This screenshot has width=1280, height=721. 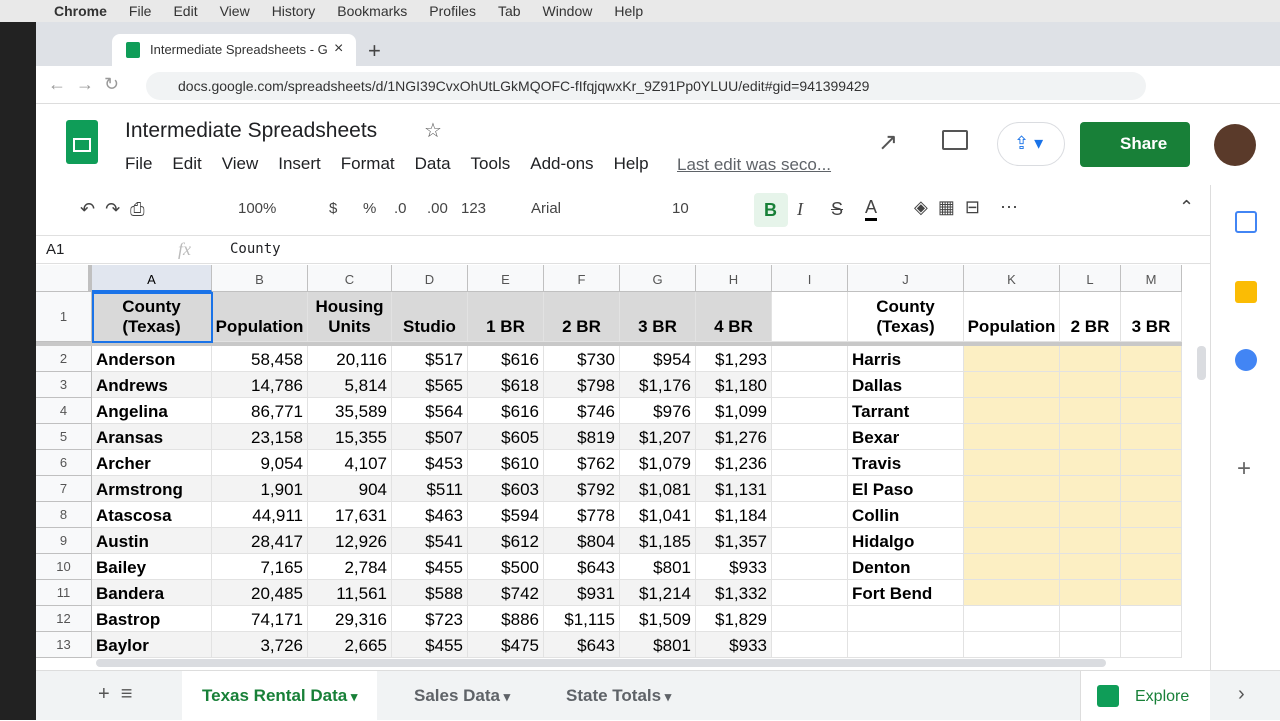 What do you see at coordinates (350, 437) in the screenshot?
I see `cell: 15,355` at bounding box center [350, 437].